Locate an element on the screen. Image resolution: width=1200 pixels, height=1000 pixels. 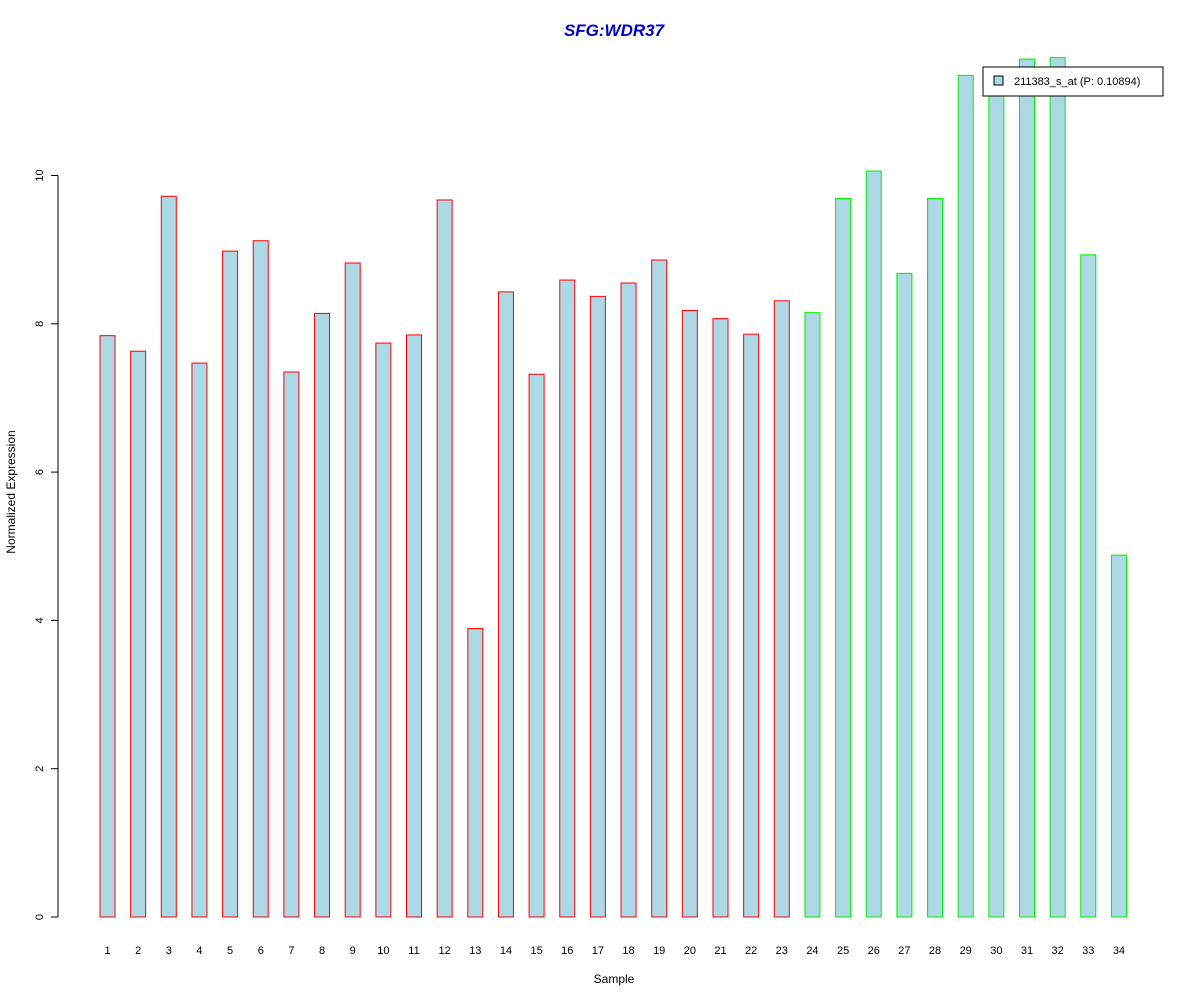
y-tick-label: 8 is located at coordinates (40, 324).